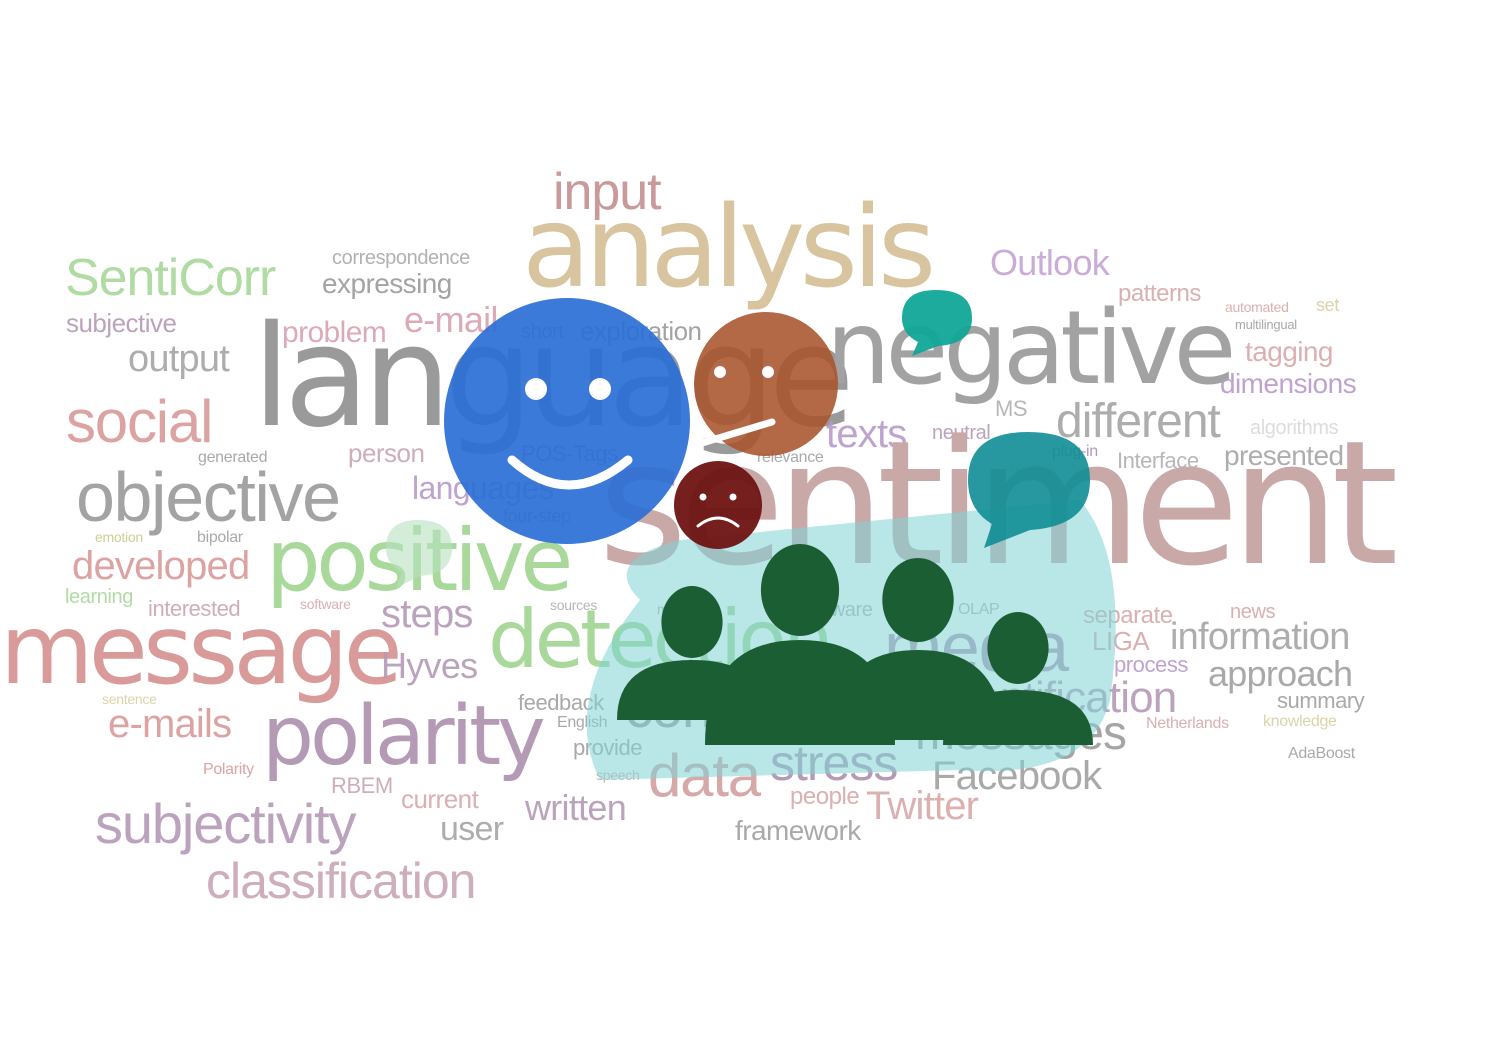 The height and width of the screenshot is (1055, 1508). Describe the element at coordinates (1266, 324) in the screenshot. I see `word-multilingual: multilingual` at that location.